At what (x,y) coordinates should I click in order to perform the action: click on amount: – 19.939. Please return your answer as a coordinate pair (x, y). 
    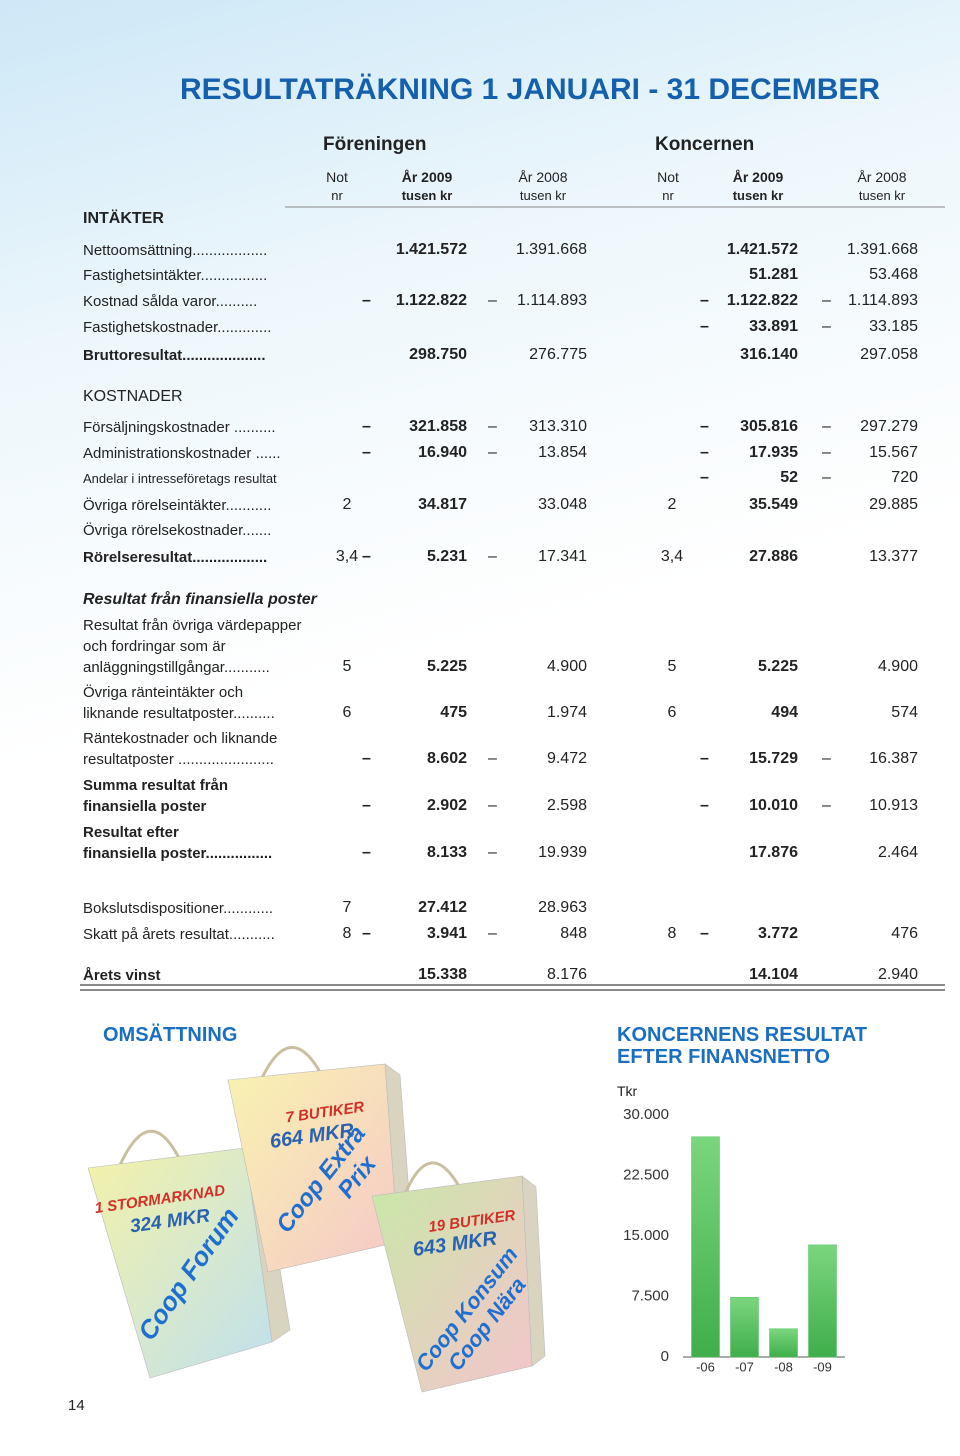
    Looking at the image, I should click on (537, 852).